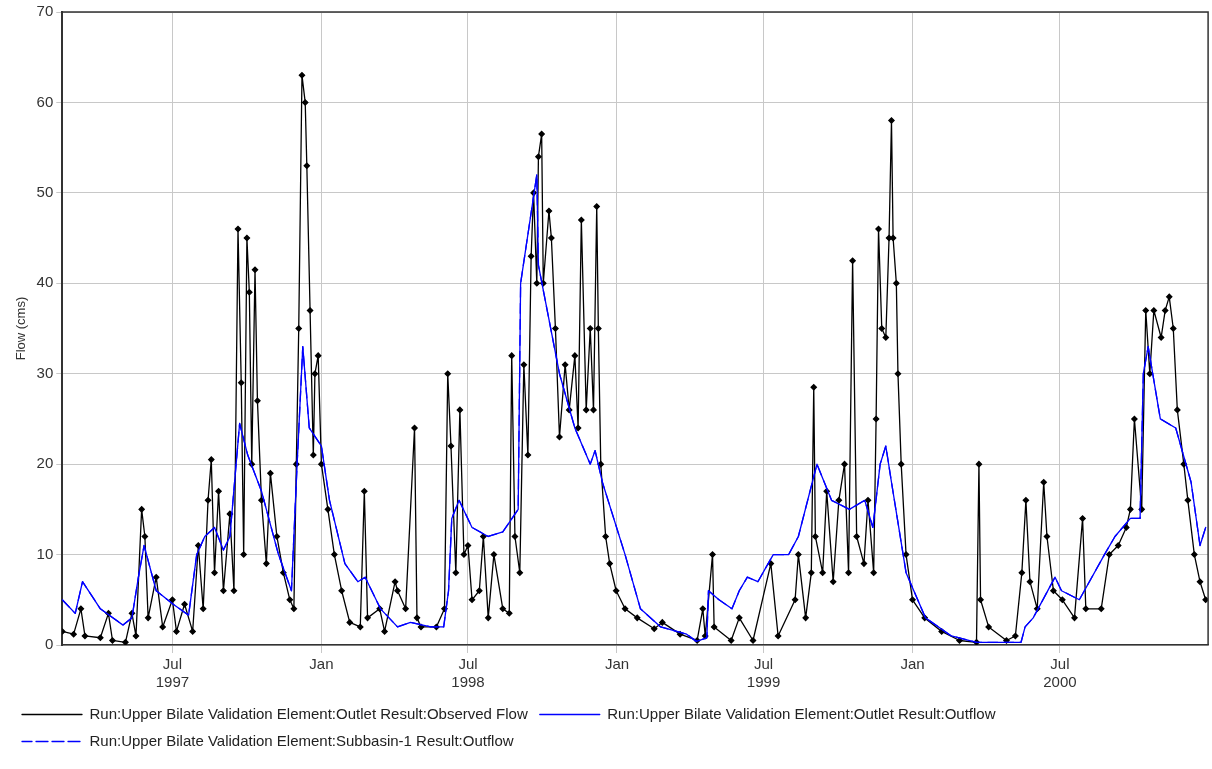 The width and height of the screenshot is (1212, 769). I want to click on y-tick-label: 50, so click(45, 191).